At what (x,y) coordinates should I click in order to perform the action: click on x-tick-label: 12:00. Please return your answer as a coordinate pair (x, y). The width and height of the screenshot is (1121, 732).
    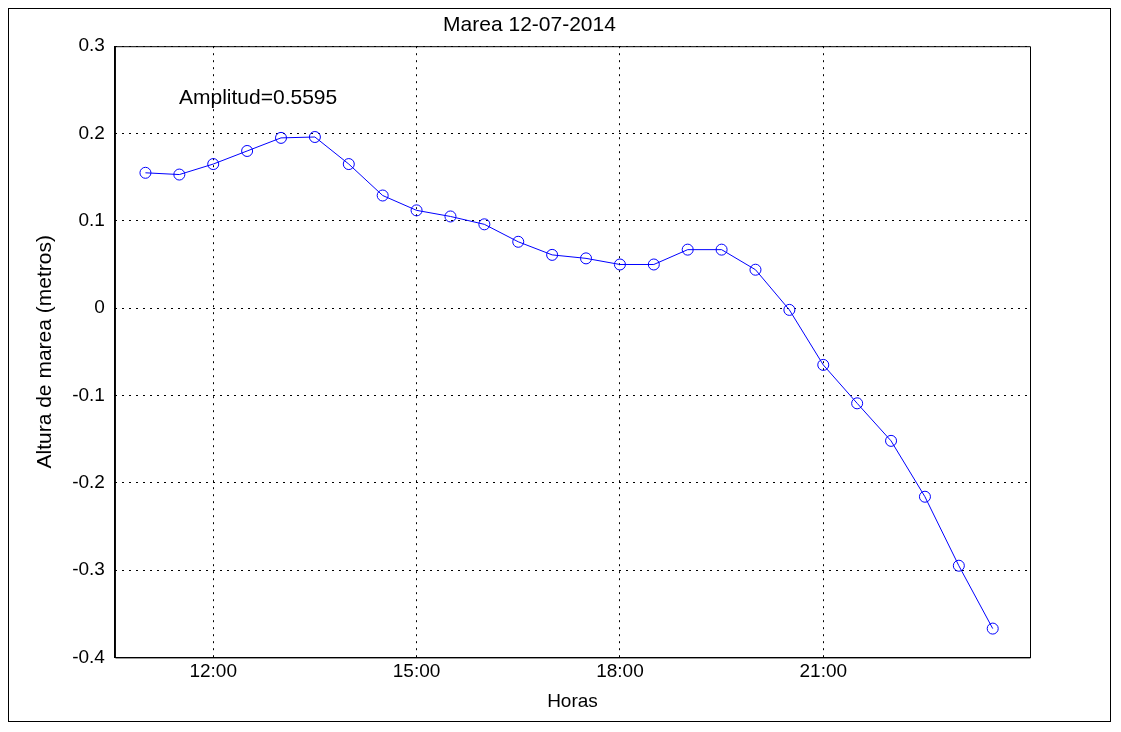
    Looking at the image, I should click on (213, 671).